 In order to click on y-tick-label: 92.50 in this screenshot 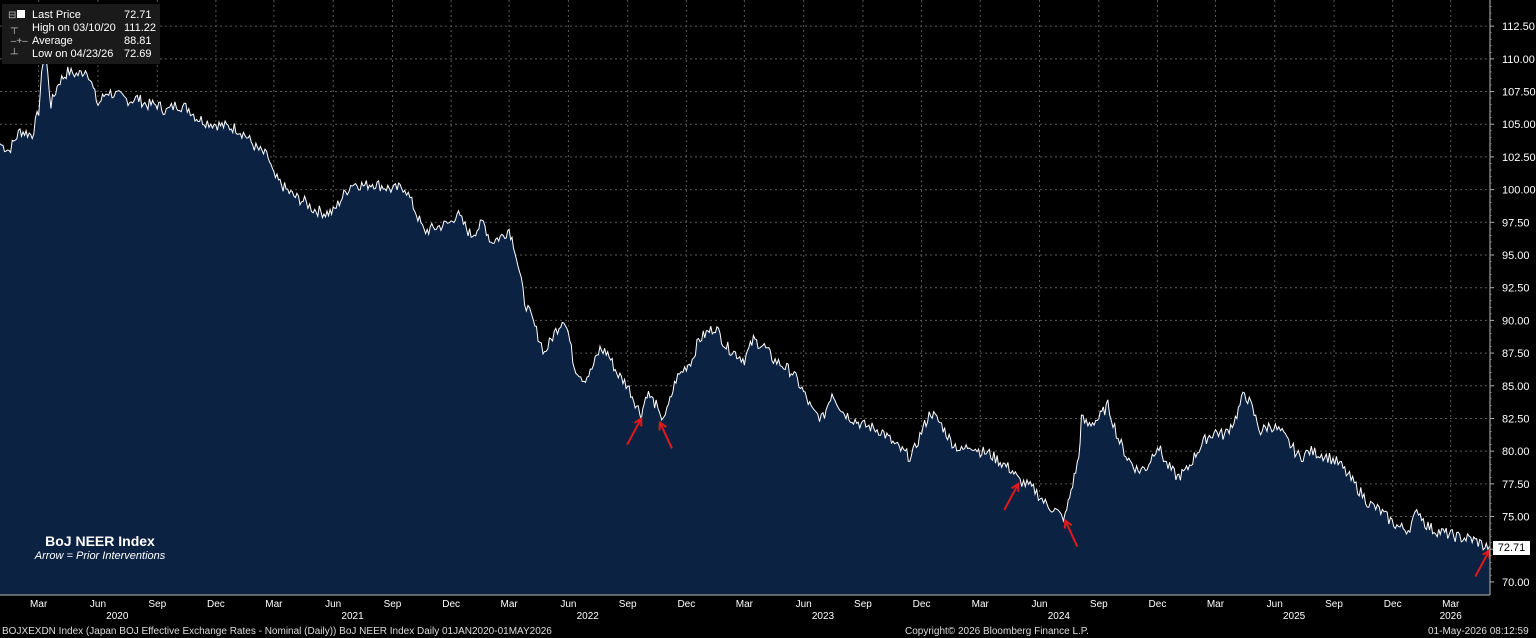, I will do `click(1516, 289)`.